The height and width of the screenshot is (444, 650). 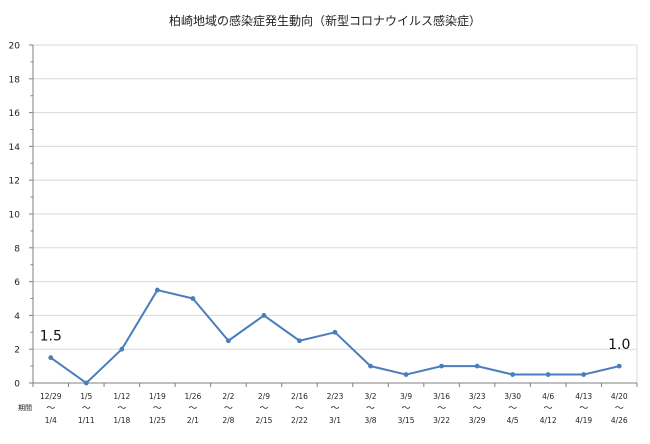 I want to click on x-tick-label-start: 3/23, so click(x=477, y=396).